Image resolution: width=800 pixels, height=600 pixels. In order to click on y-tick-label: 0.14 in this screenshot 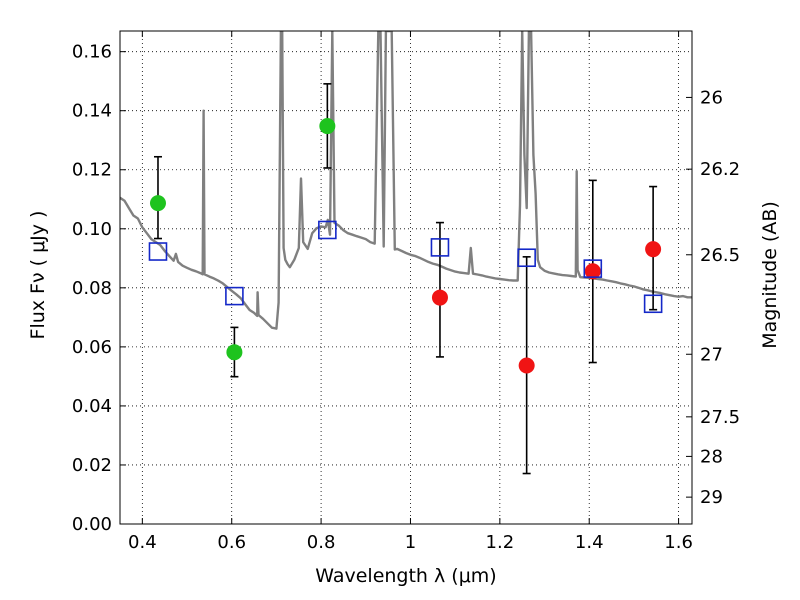, I will do `click(92, 111)`.